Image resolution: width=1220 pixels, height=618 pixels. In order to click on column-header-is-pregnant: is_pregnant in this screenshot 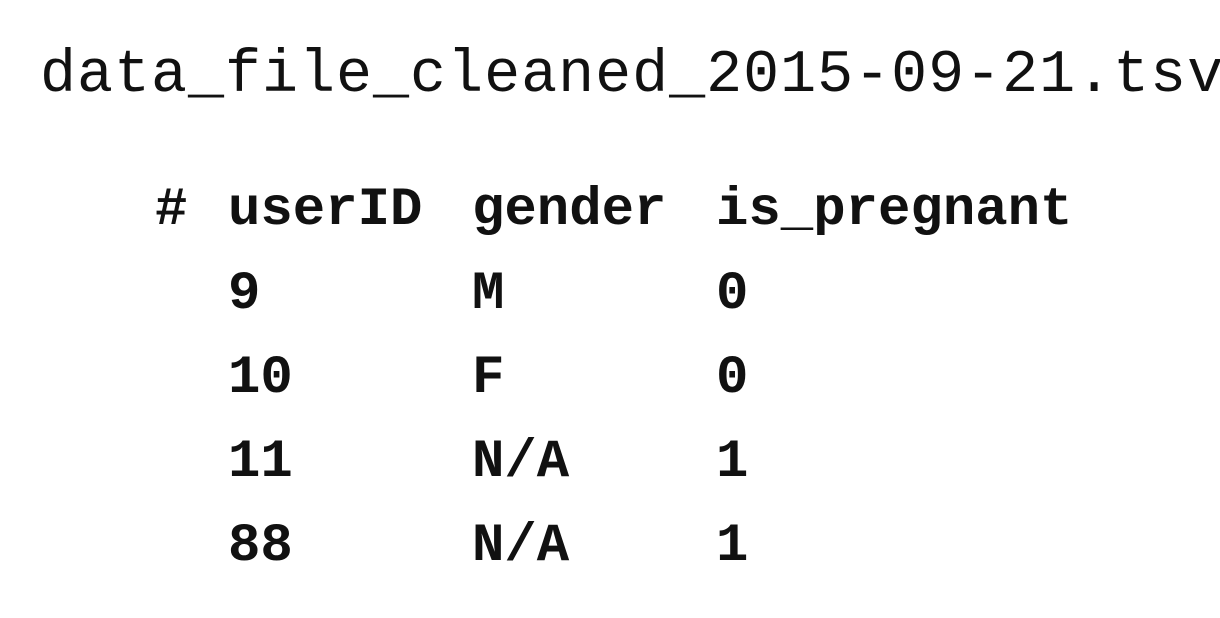, I will do `click(894, 210)`.